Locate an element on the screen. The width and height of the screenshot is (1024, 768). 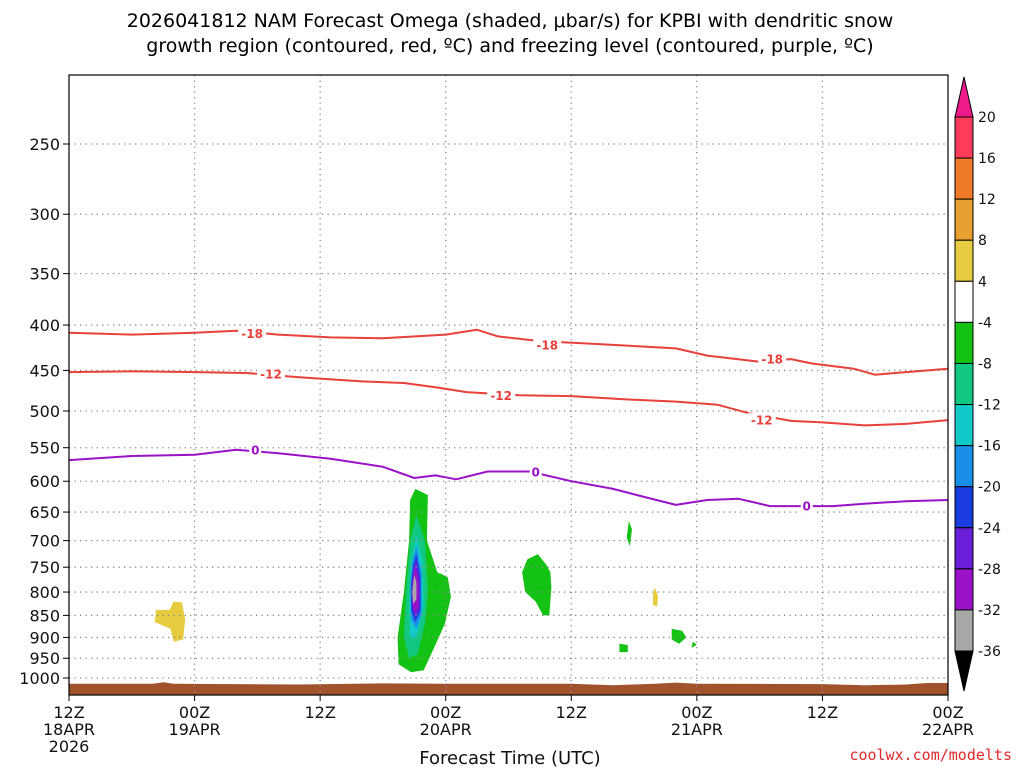
x-tick-label-0-0: 12Z is located at coordinates (68, 712).